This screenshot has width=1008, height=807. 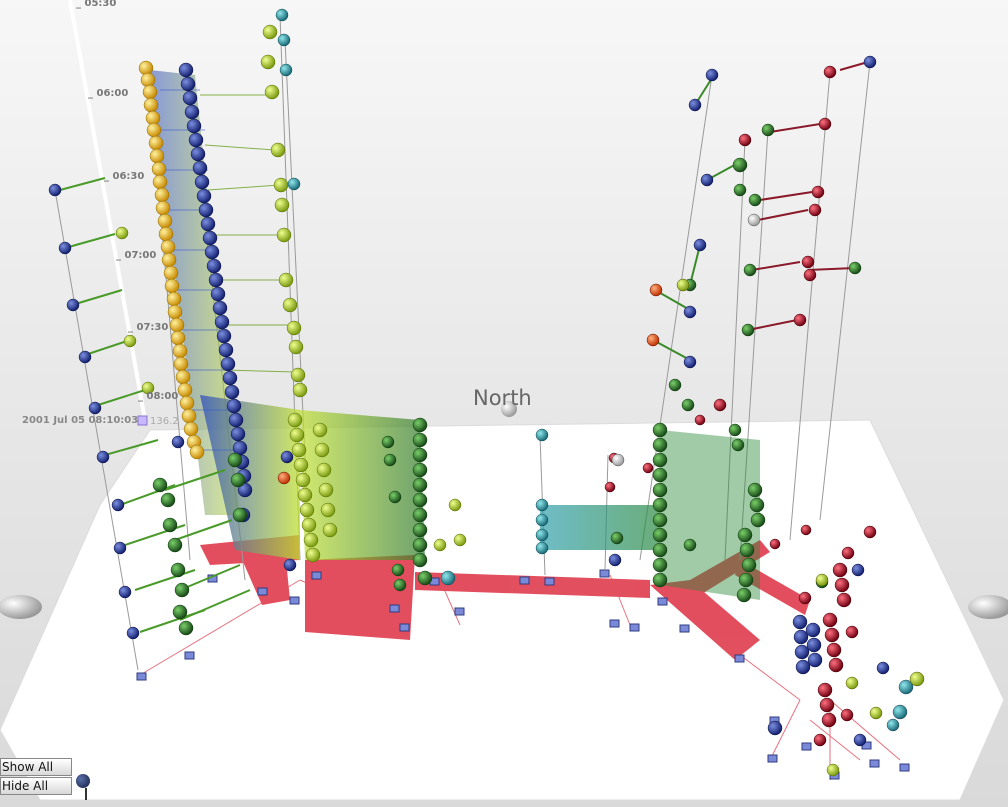 What do you see at coordinates (96, 4) in the screenshot?
I see `time-tick-0530: _ 05:30` at bounding box center [96, 4].